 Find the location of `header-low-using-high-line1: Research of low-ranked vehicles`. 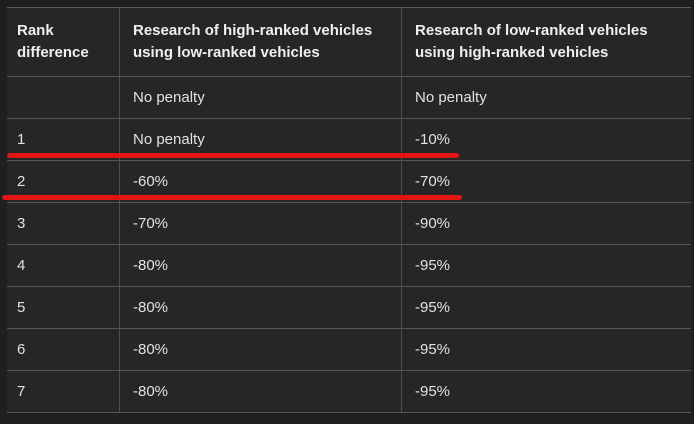

header-low-using-high-line1: Research of low-ranked vehicles is located at coordinates (531, 30).